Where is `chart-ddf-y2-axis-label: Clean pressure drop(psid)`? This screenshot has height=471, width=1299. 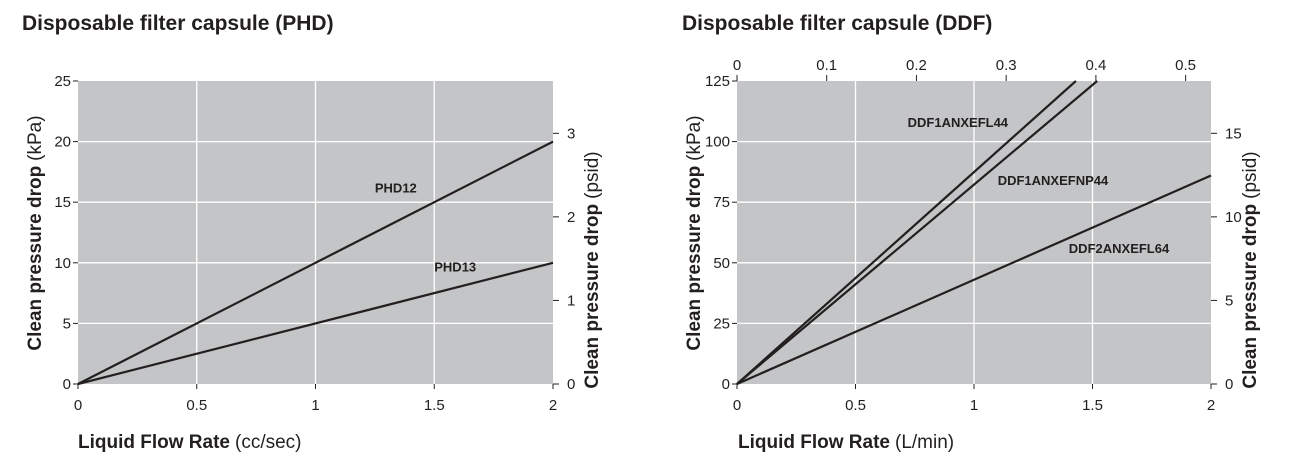 chart-ddf-y2-axis-label: Clean pressure drop(psid) is located at coordinates (1250, 269).